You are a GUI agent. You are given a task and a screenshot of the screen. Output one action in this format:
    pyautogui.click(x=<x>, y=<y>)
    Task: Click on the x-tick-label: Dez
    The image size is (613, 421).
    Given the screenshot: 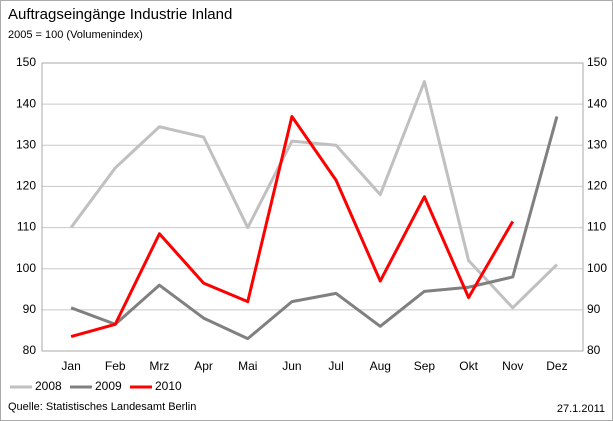 What is the action you would take?
    pyautogui.click(x=556, y=366)
    